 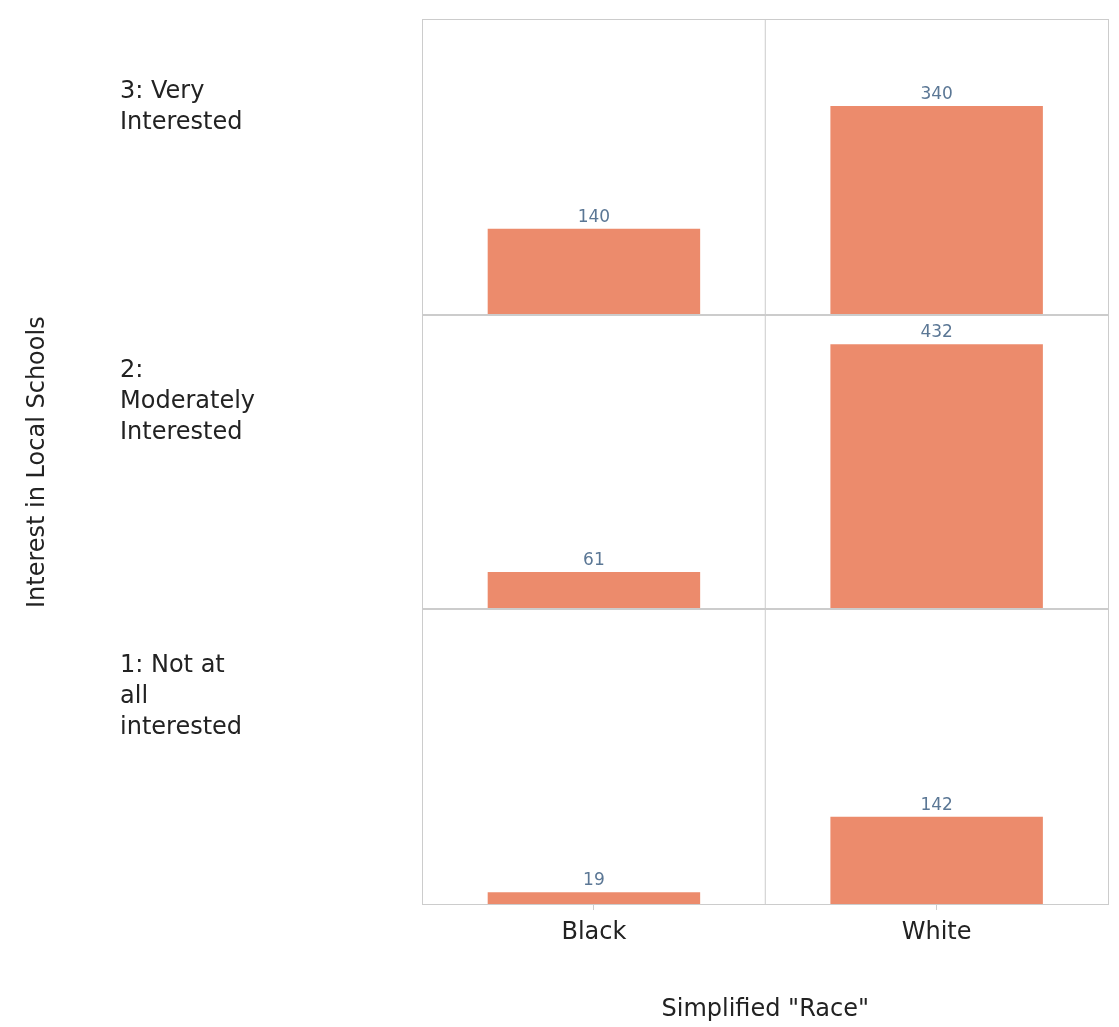 What do you see at coordinates (594, 215) in the screenshot?
I see `data-label: 140` at bounding box center [594, 215].